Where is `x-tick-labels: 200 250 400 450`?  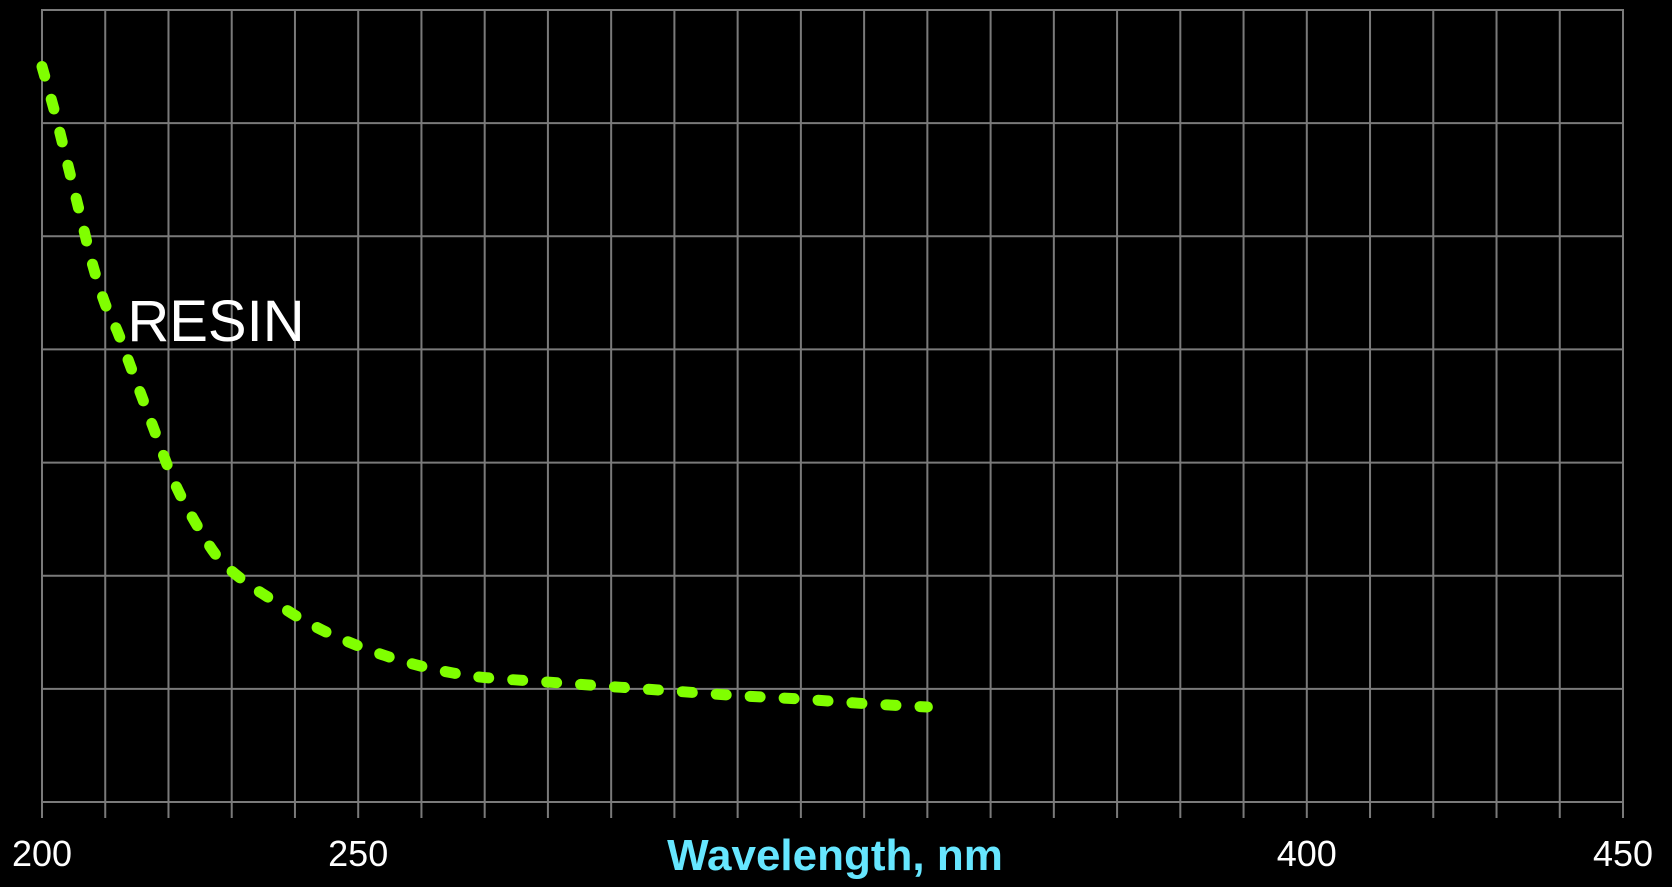 x-tick-labels: 200 250 400 450 is located at coordinates (832, 853).